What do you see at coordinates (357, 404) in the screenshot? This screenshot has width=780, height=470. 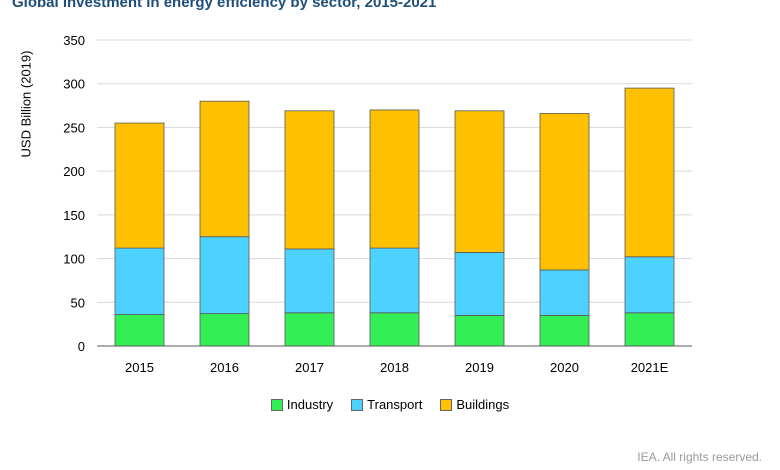 I see `legend-swatch-transport` at bounding box center [357, 404].